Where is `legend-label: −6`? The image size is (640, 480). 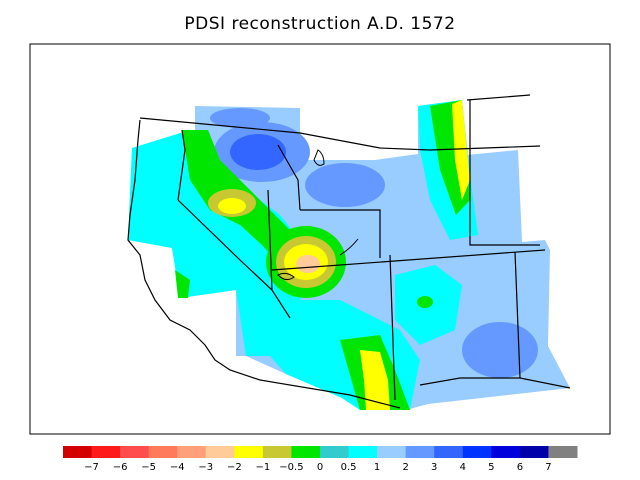 legend-label: −6 is located at coordinates (120, 467).